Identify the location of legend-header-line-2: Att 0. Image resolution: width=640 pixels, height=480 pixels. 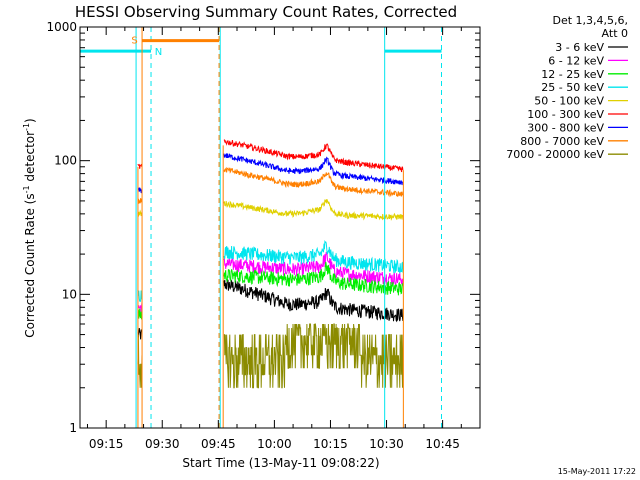
(615, 33).